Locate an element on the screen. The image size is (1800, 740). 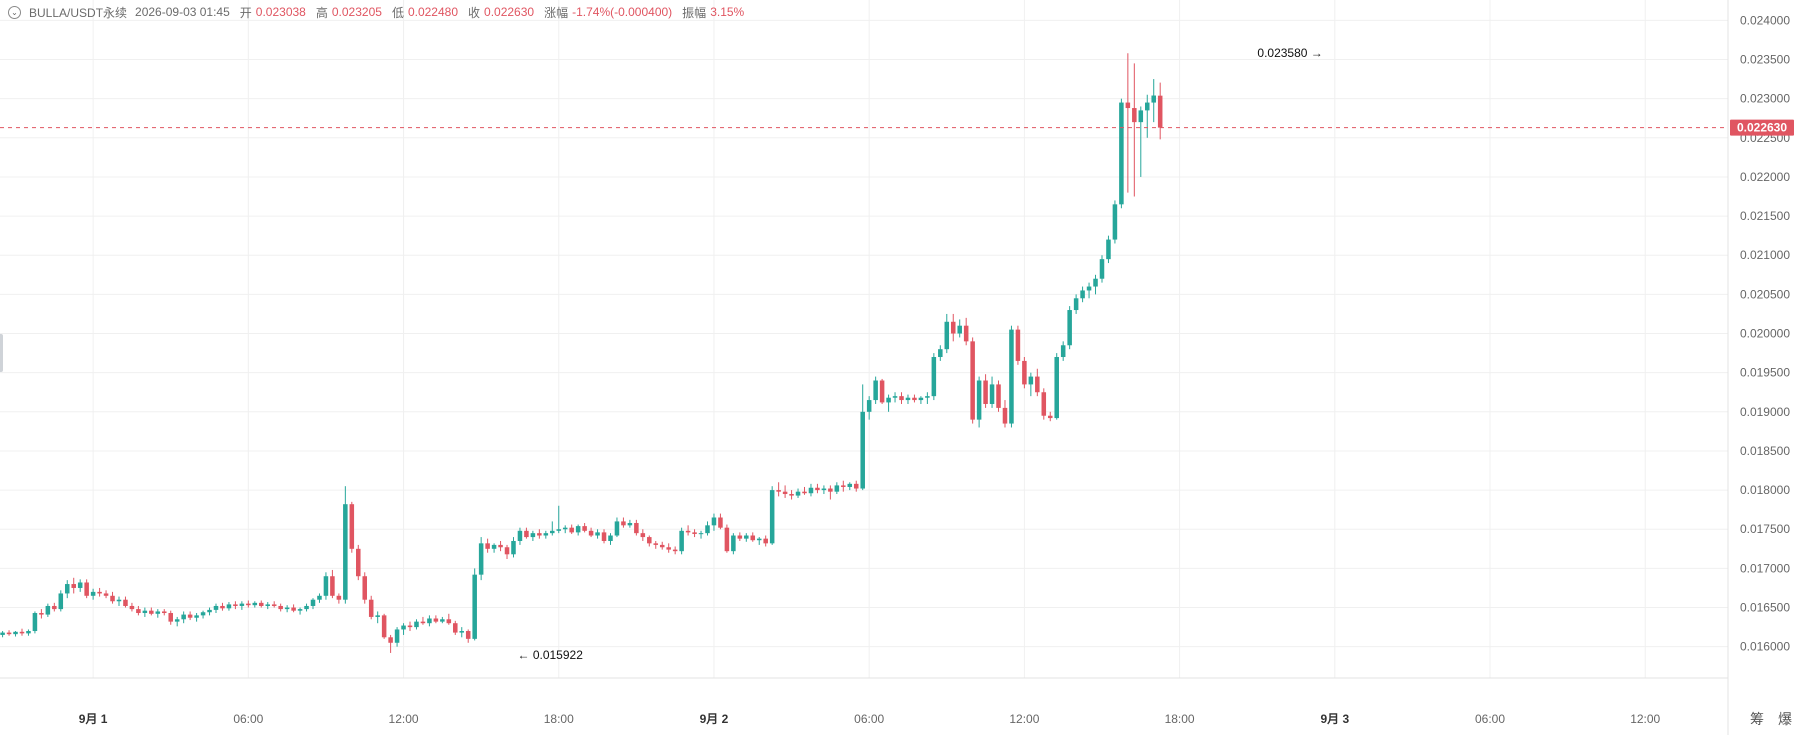
close-value: 0.022630 is located at coordinates (509, 12).